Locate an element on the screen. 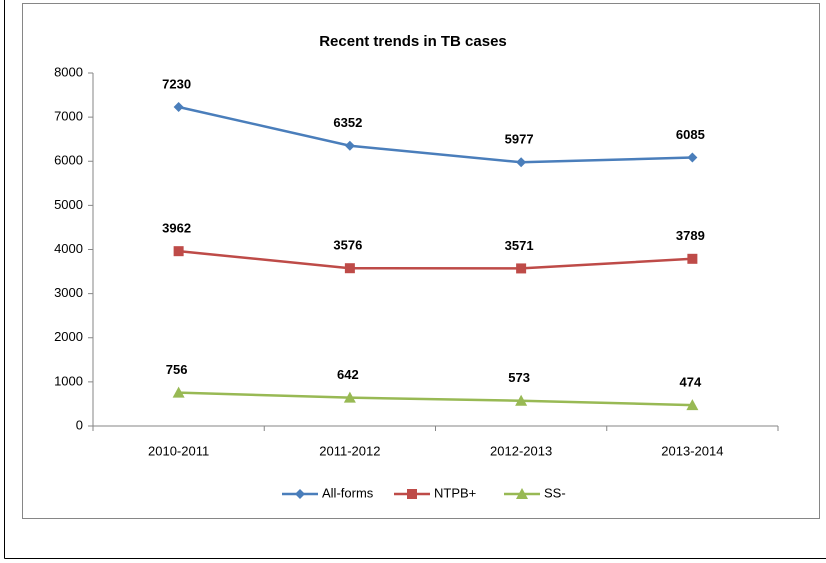 Image resolution: width=826 pixels, height=563 pixels. y-tick-label: 4000 is located at coordinates (68, 248).